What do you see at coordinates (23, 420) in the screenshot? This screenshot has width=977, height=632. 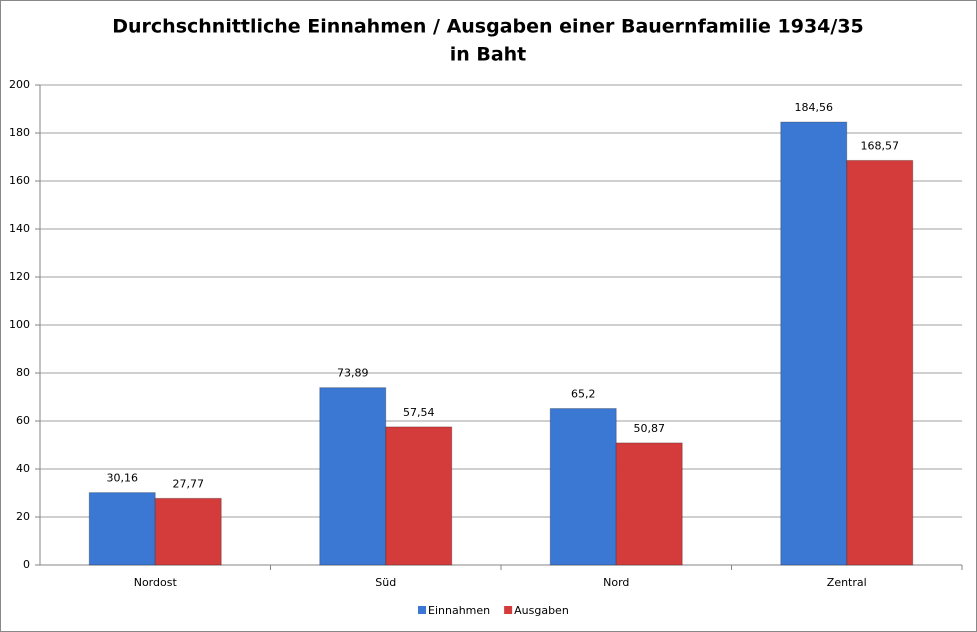 I see `y-tick-label: 60` at bounding box center [23, 420].